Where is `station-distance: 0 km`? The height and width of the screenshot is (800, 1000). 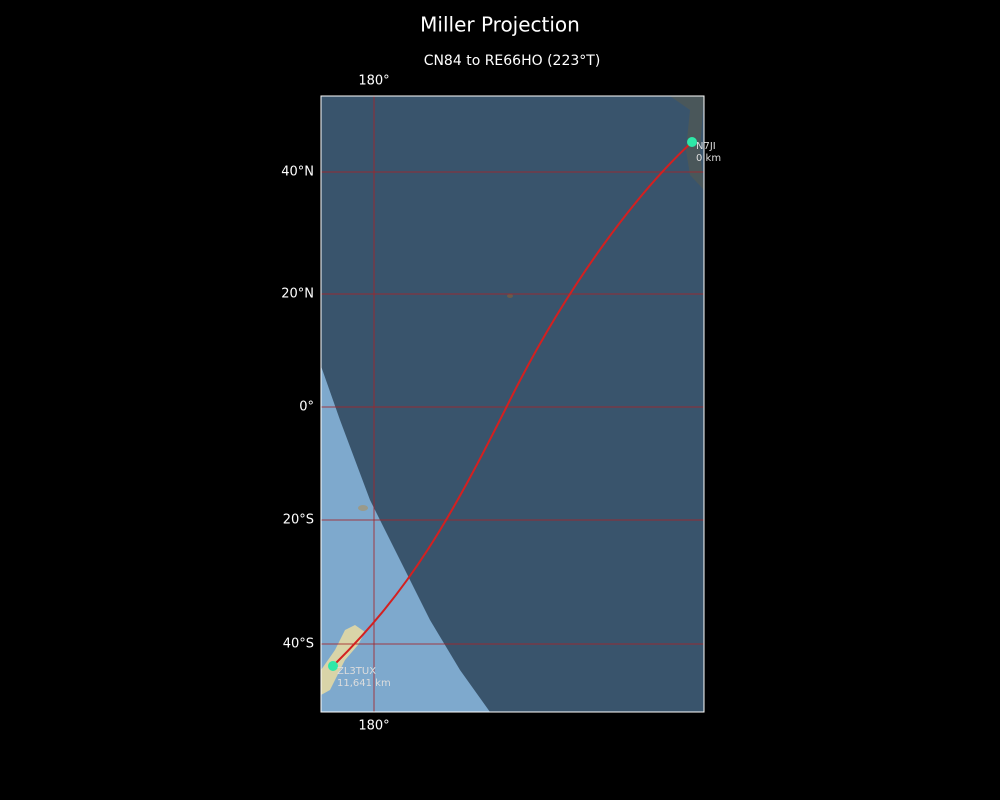 station-distance: 0 km is located at coordinates (708, 158).